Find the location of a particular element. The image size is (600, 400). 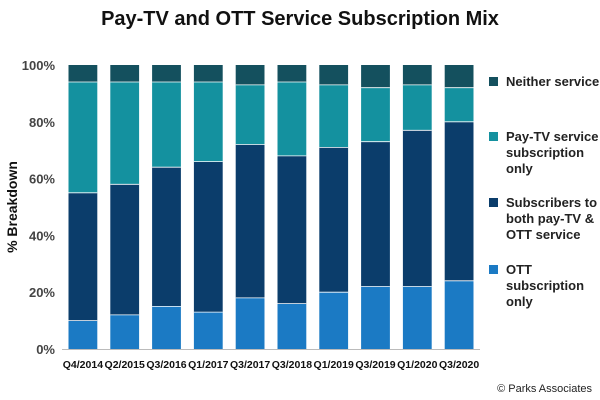

legend-label: Pay-TV service subscription only is located at coordinates (552, 152).